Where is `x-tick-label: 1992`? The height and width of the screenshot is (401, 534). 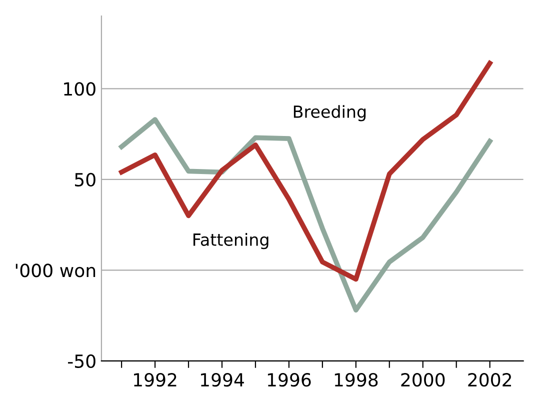 x-tick-label: 1992 is located at coordinates (155, 380).